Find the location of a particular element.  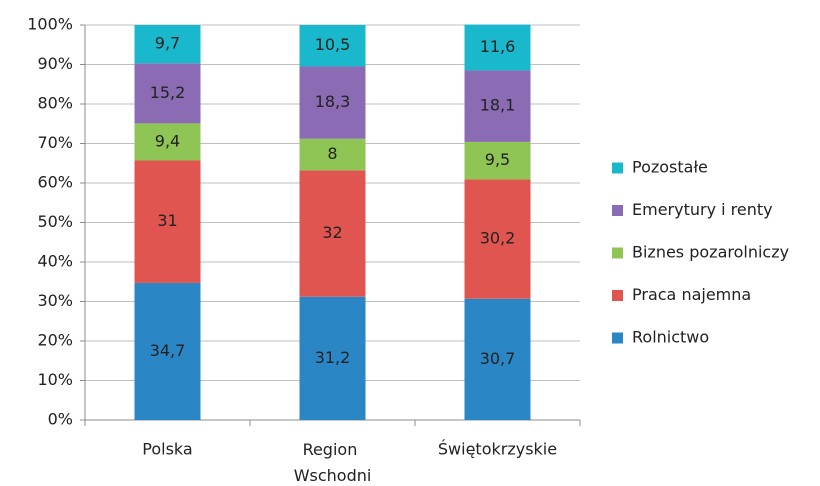

data-label: 9,4 is located at coordinates (167, 140).